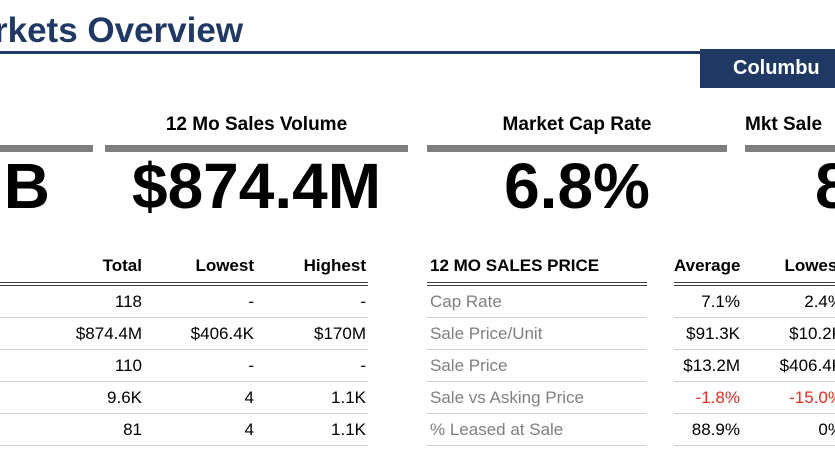 The height and width of the screenshot is (467, 835). What do you see at coordinates (776, 68) in the screenshot?
I see `region-tab-label: Columbu` at bounding box center [776, 68].